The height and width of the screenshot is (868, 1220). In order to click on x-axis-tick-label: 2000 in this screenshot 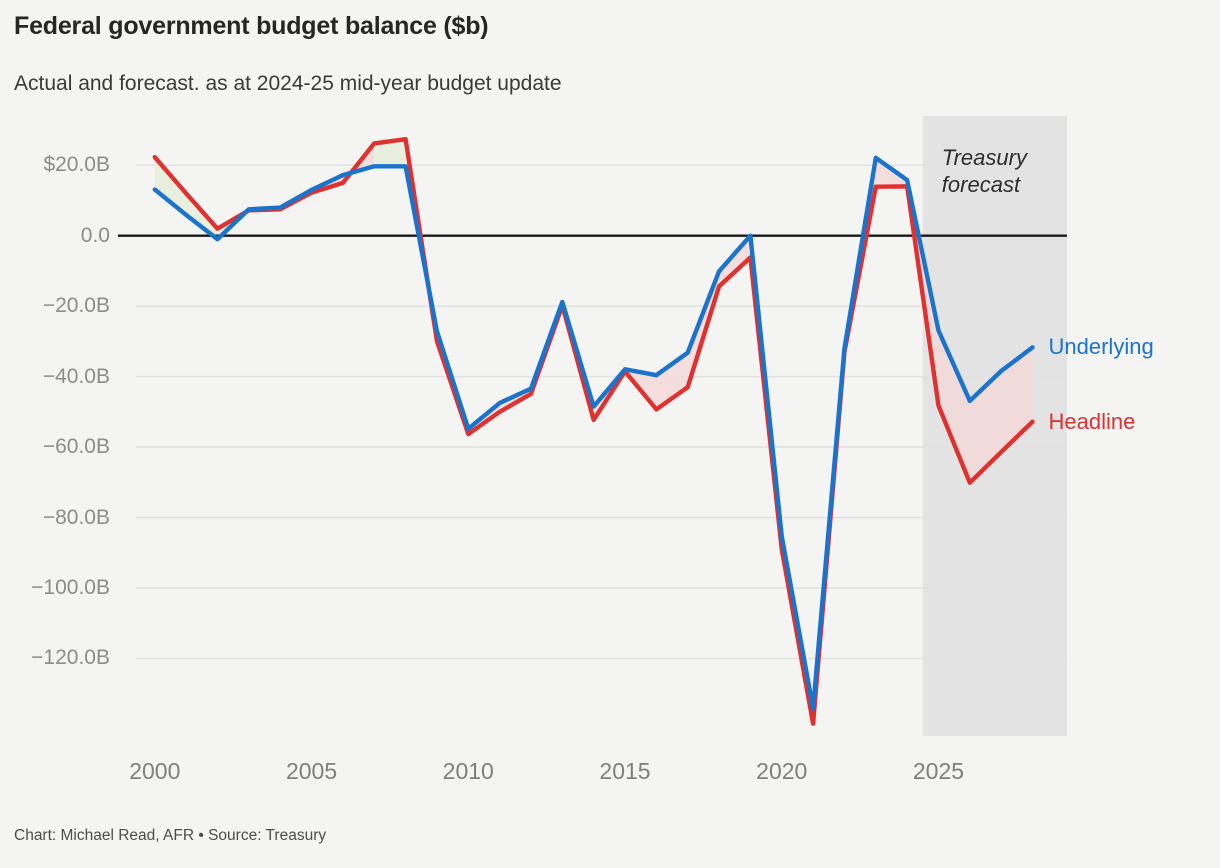, I will do `click(155, 771)`.